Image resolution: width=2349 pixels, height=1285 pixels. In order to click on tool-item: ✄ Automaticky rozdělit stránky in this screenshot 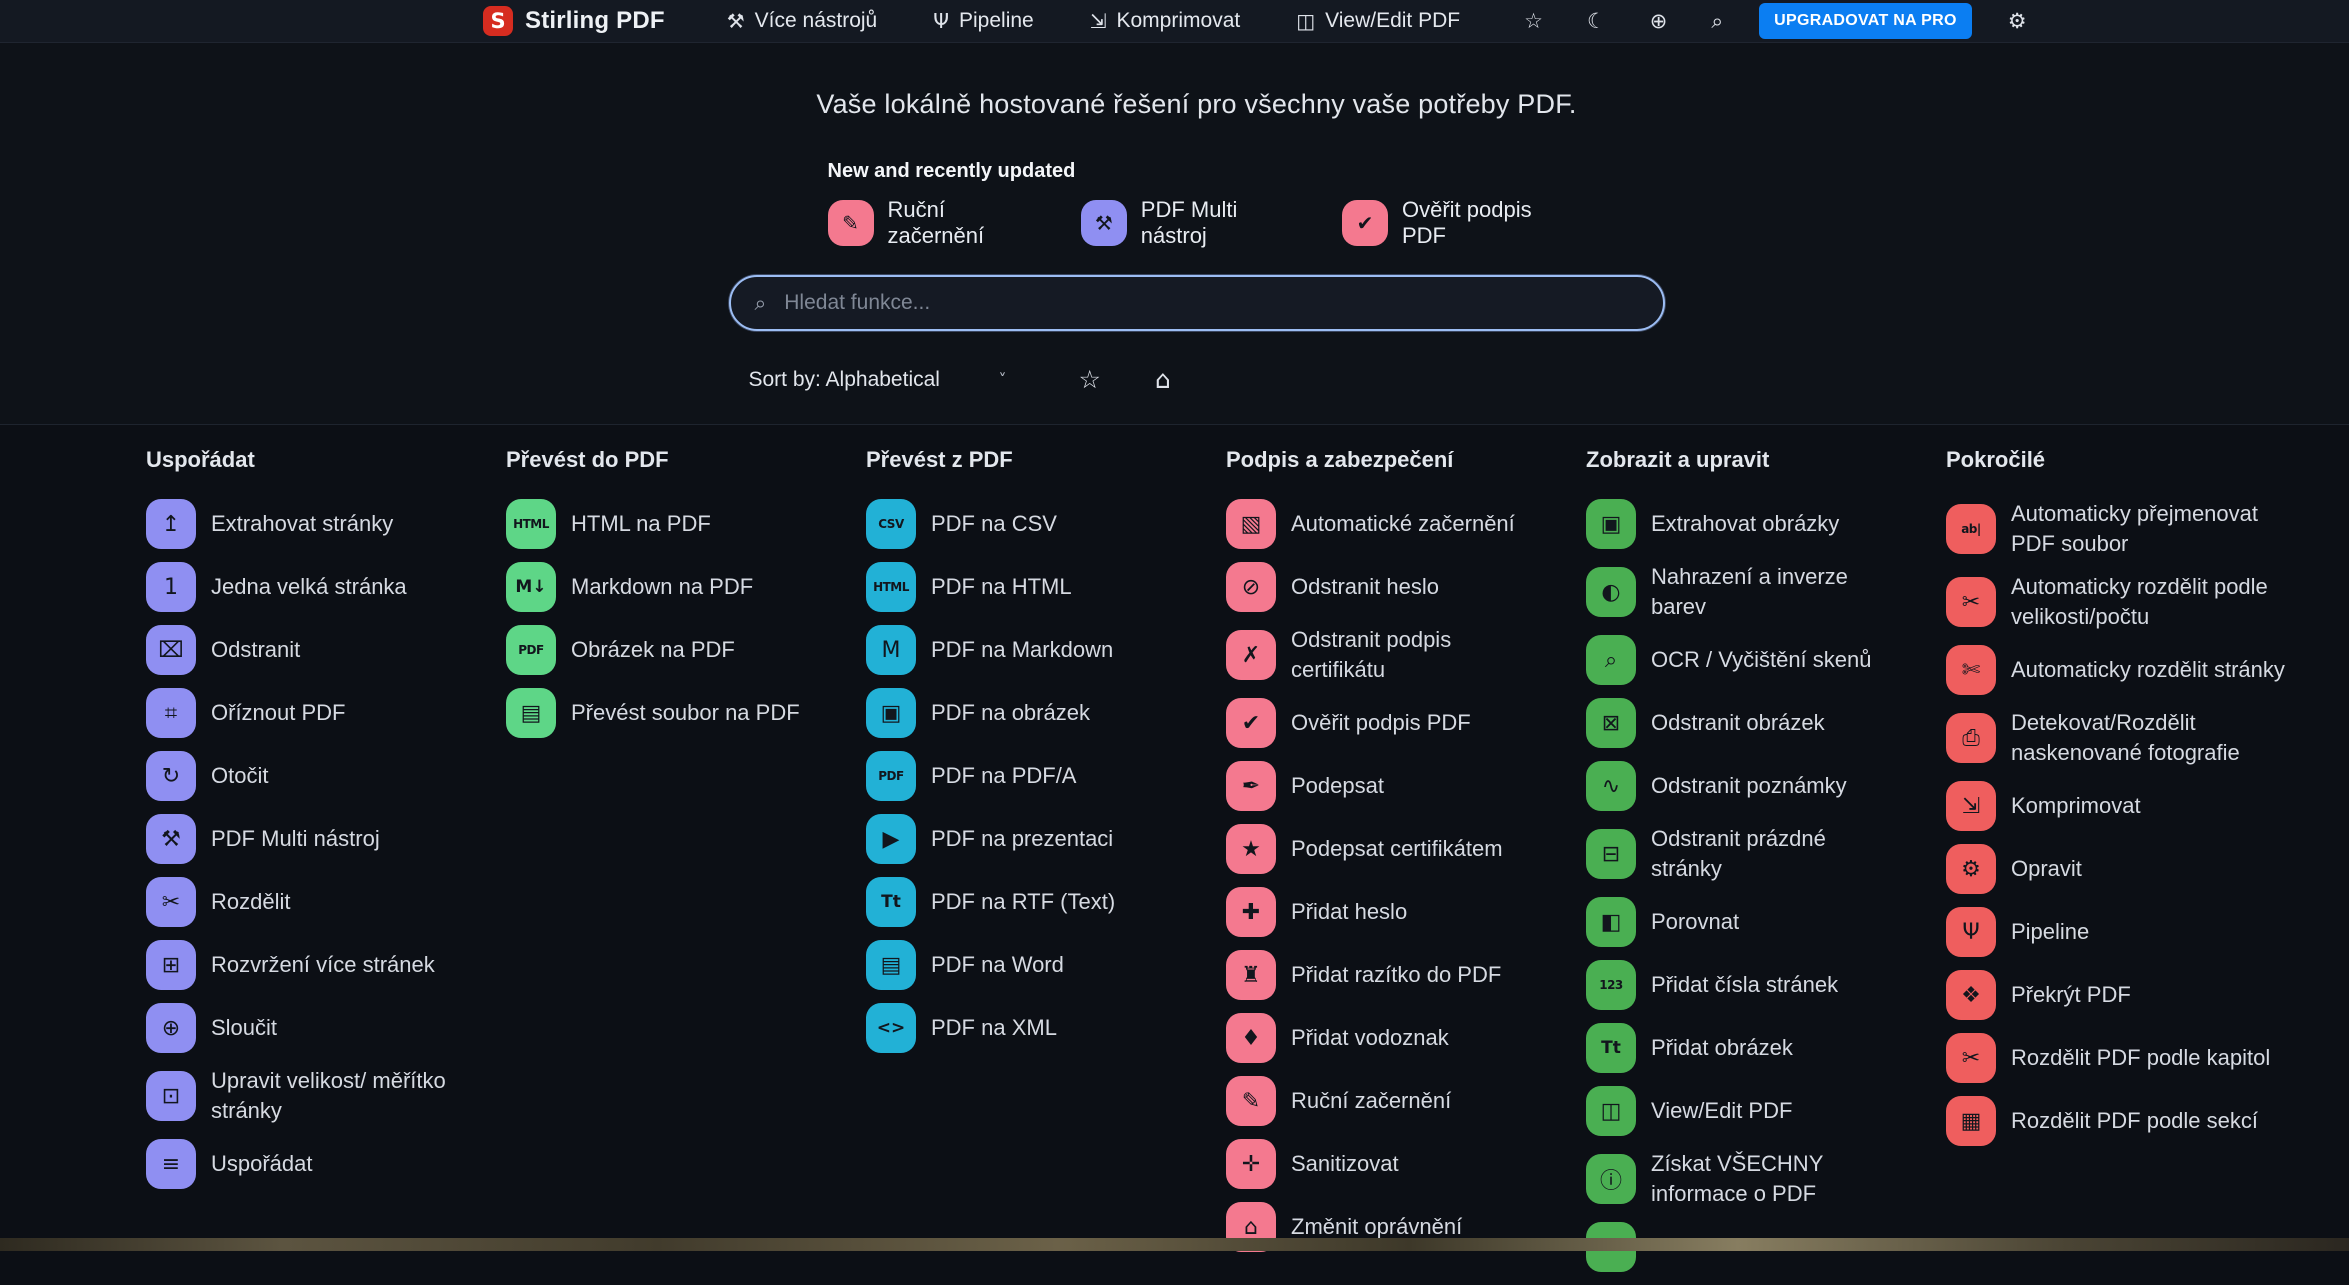, I will do `click(2146, 670)`.